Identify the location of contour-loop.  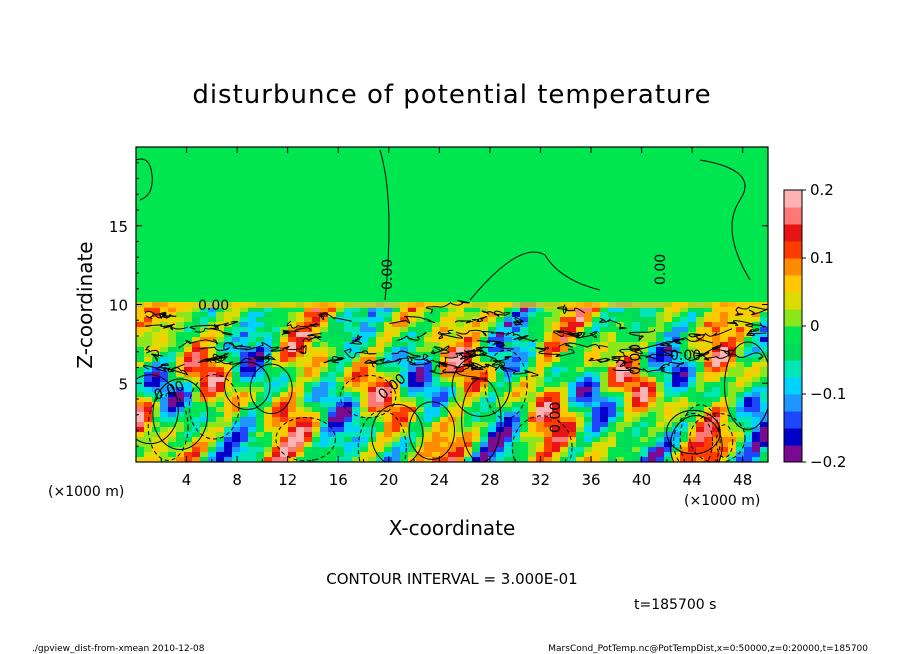
(746, 385).